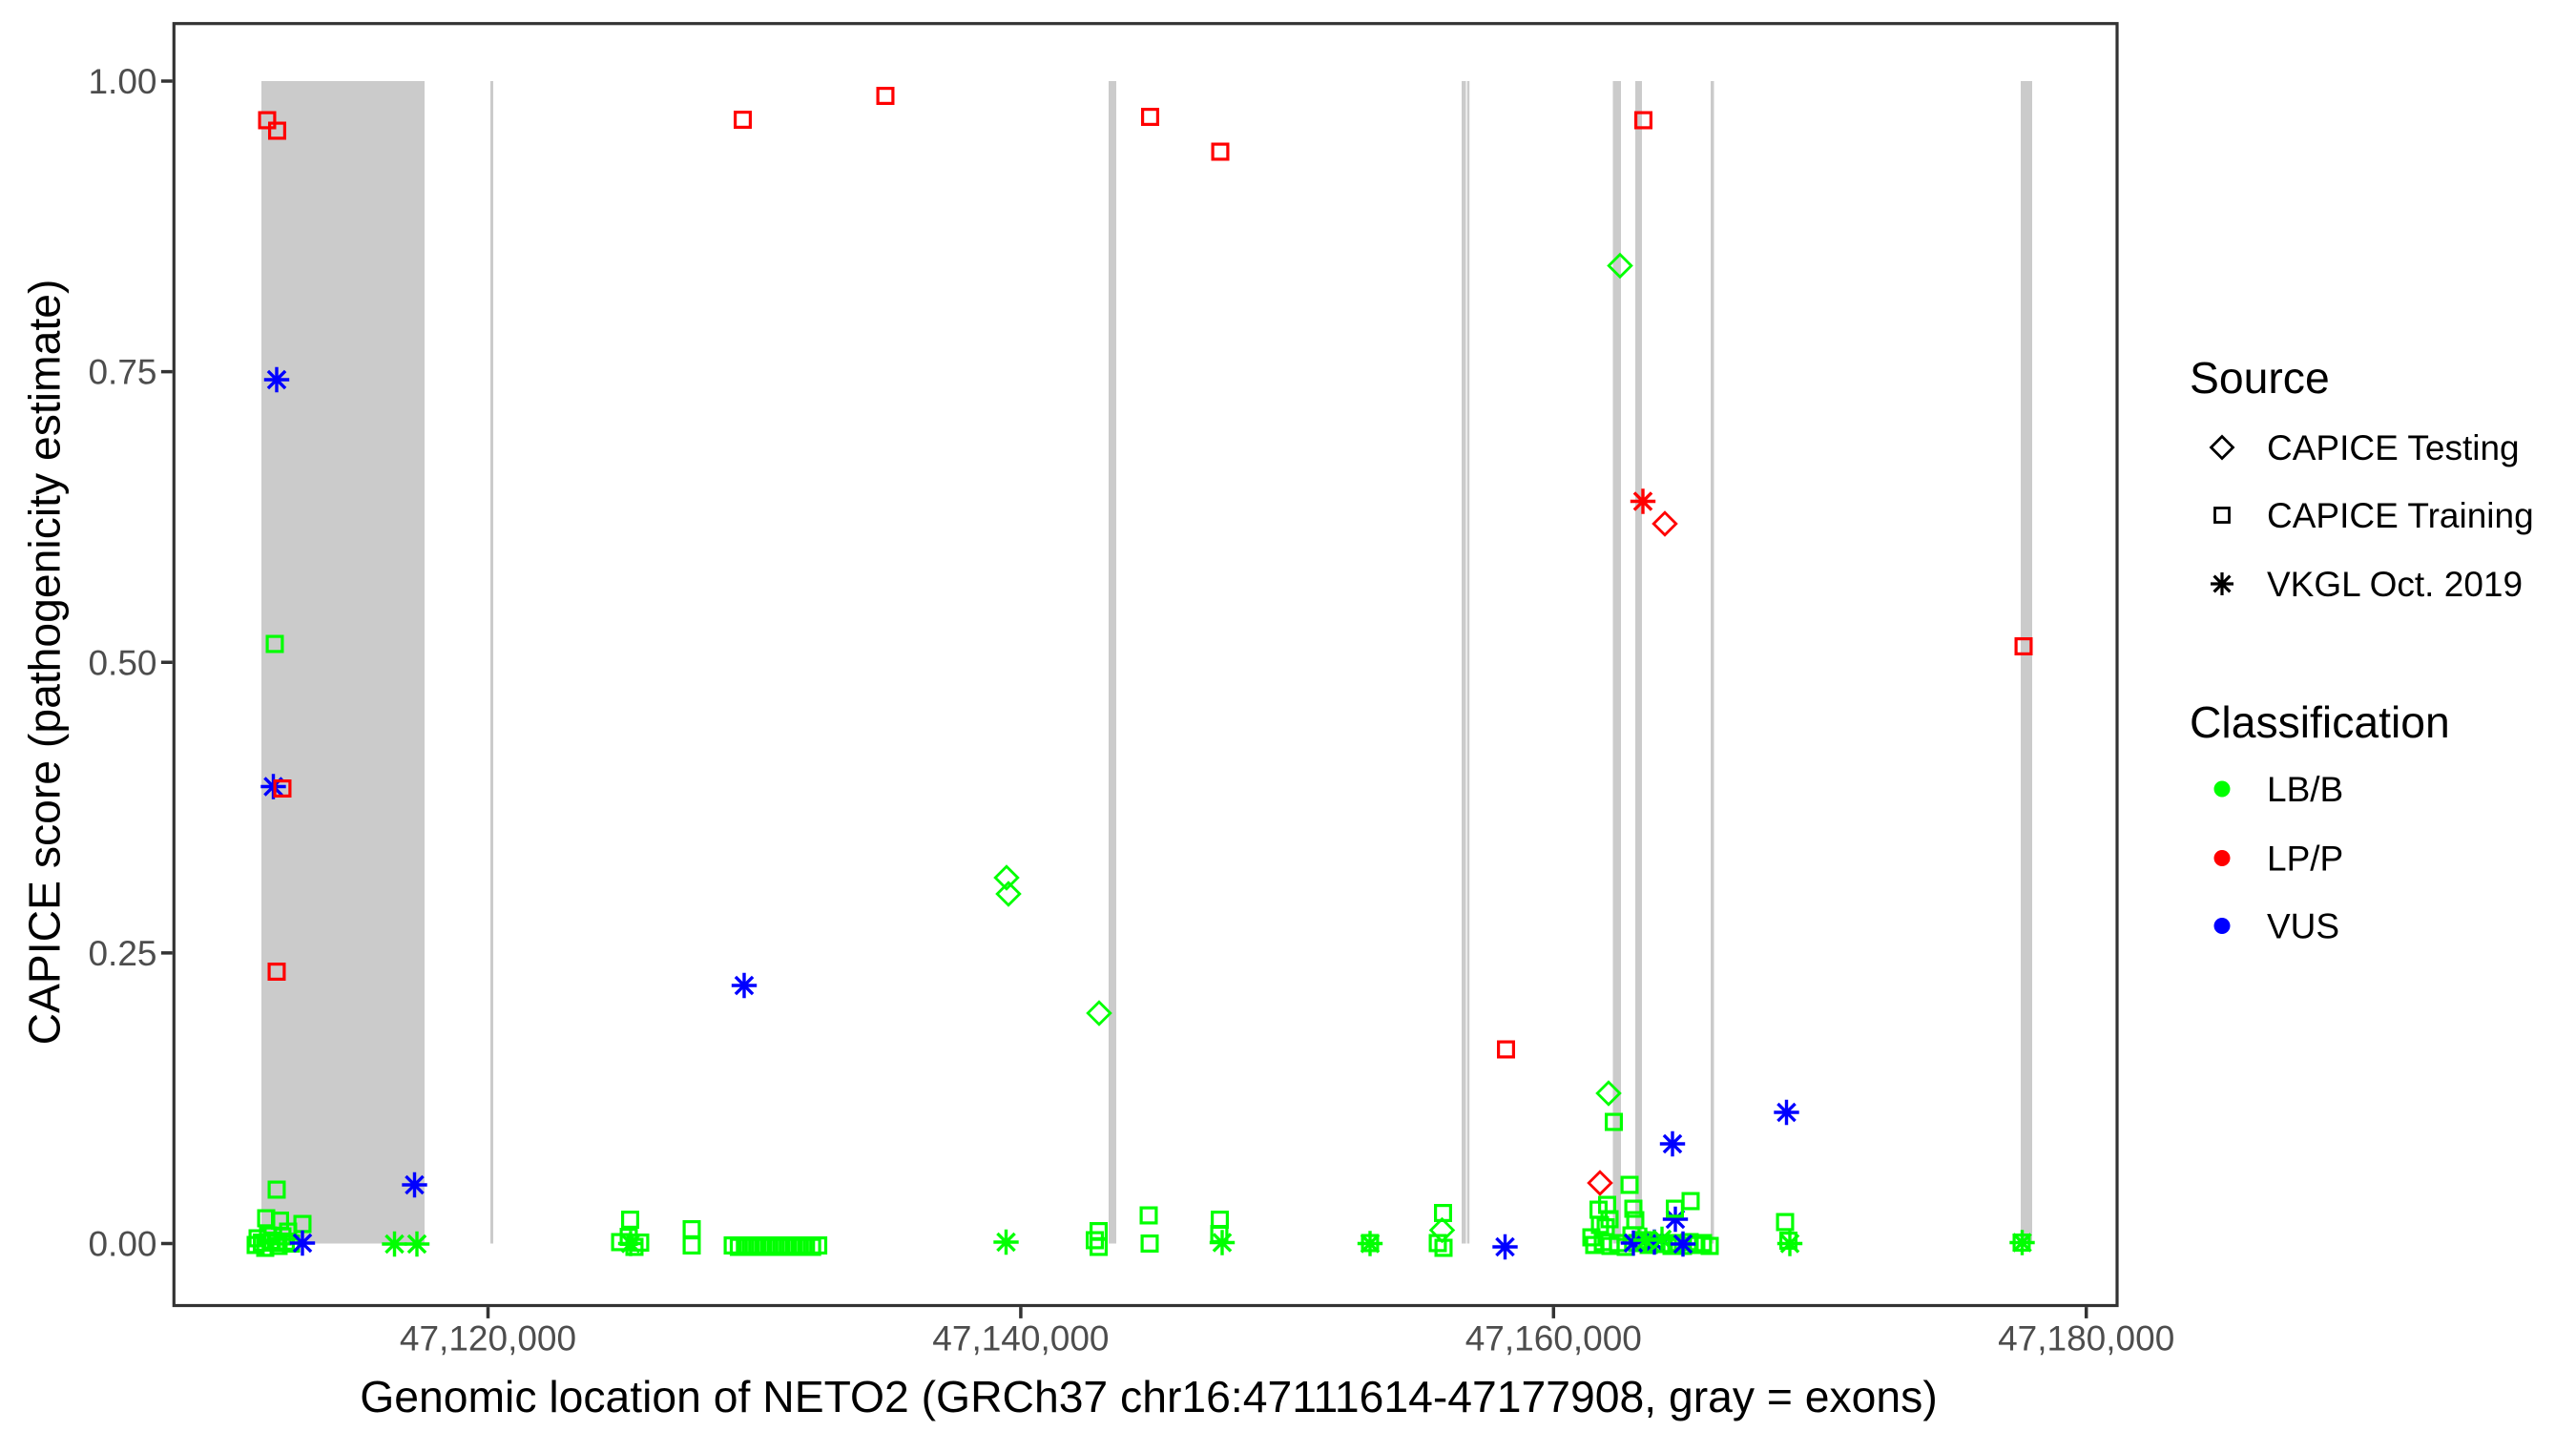 The height and width of the screenshot is (1431, 2576). I want to click on svg-text: LB/B, so click(2305, 789).